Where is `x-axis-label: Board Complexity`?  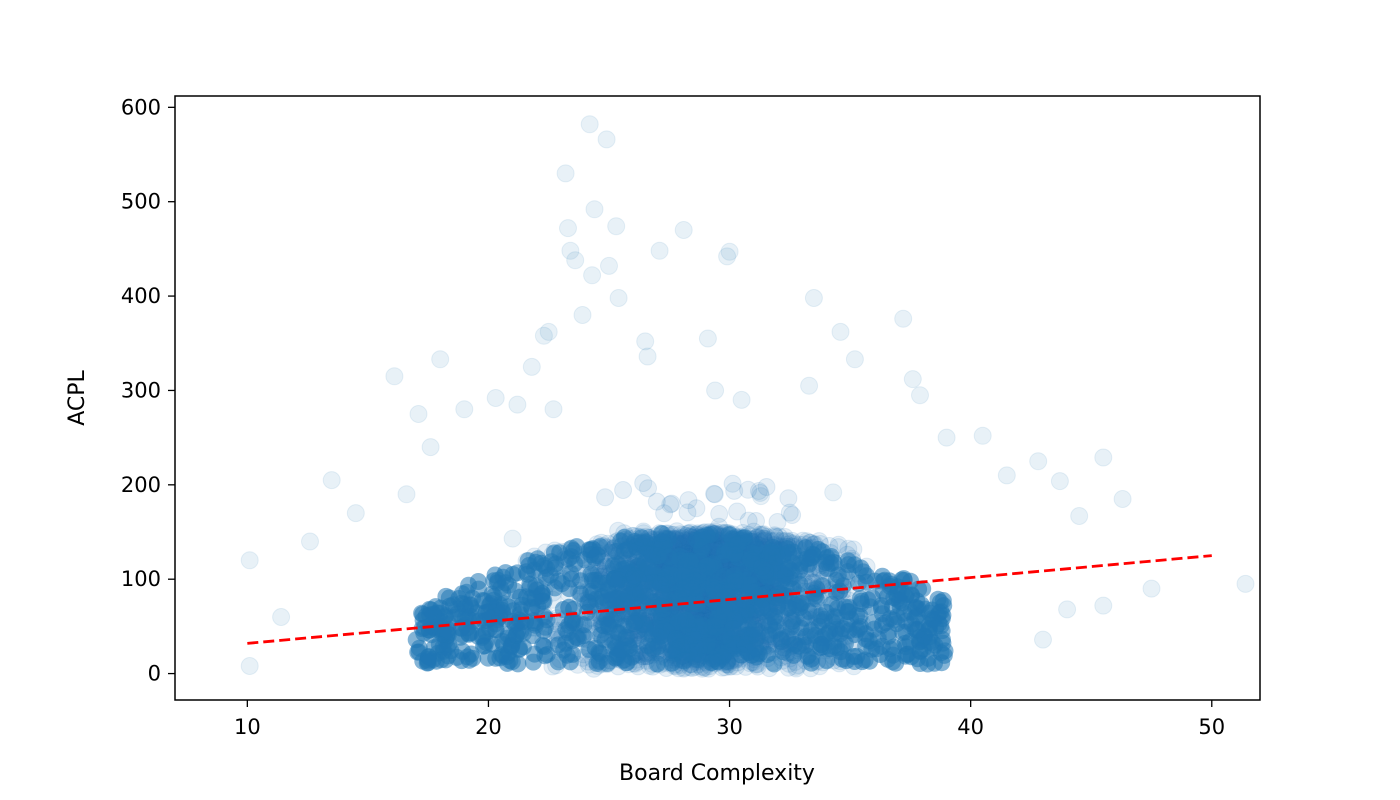 x-axis-label: Board Complexity is located at coordinates (717, 773).